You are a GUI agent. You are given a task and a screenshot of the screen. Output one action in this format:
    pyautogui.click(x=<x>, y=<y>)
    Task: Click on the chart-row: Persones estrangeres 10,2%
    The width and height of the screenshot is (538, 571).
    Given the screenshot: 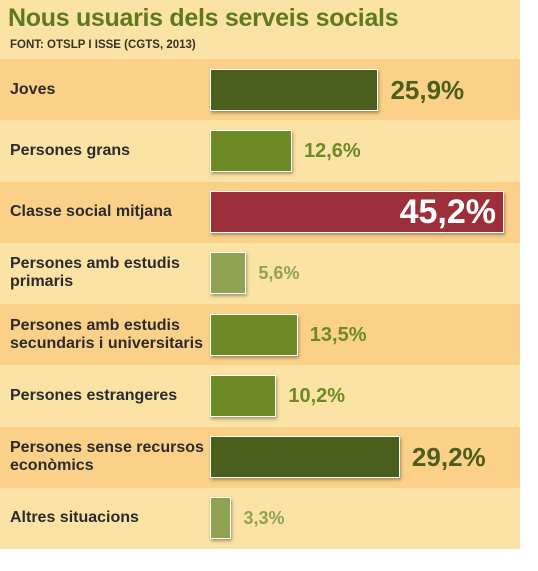 What is the action you would take?
    pyautogui.click(x=260, y=395)
    